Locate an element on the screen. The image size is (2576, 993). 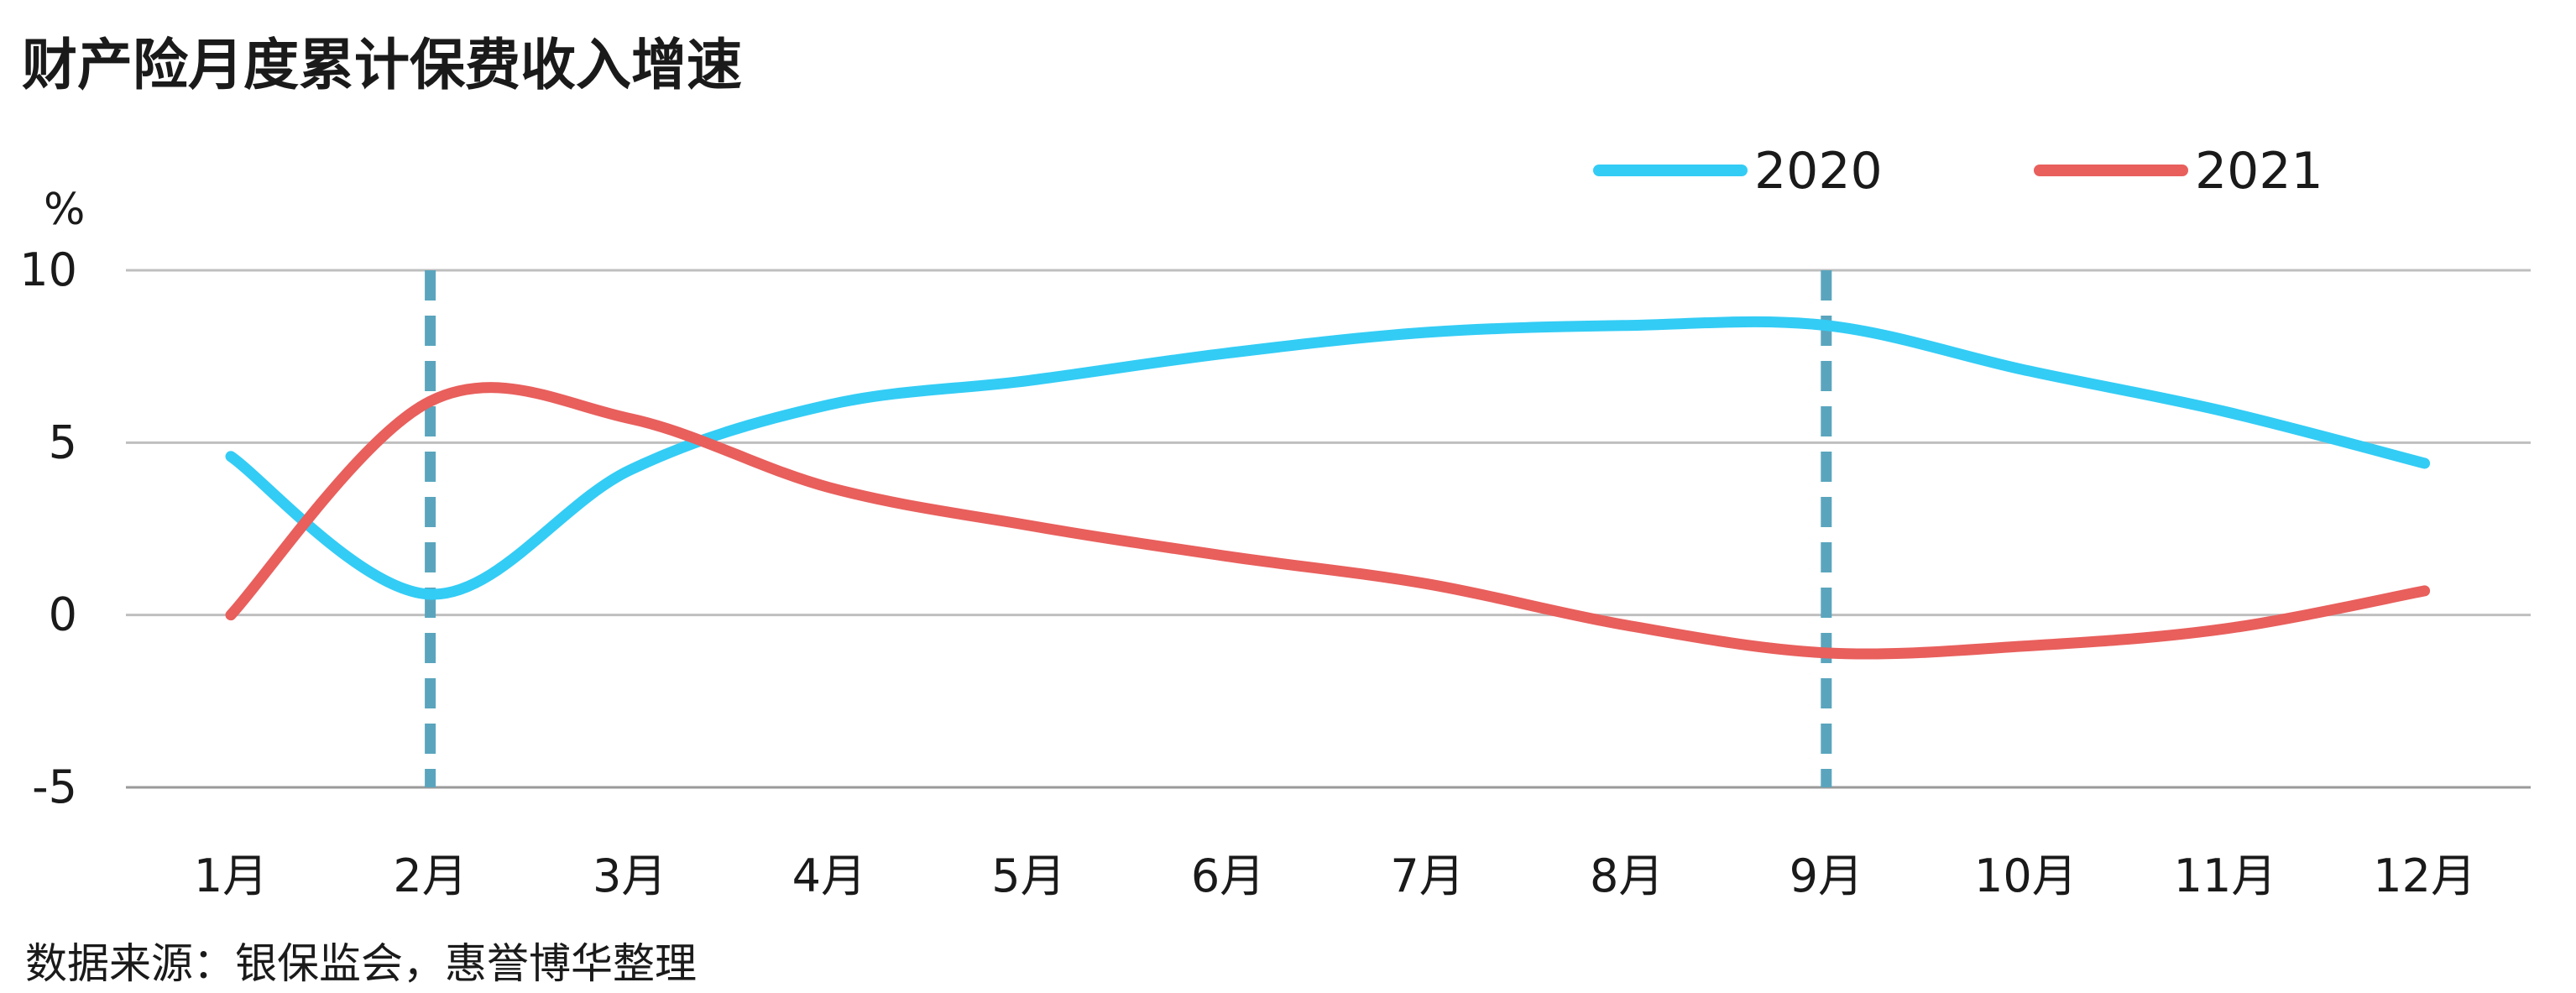
x-axis-ticks: 1月 2月 3月 4月 5月 6月 7月 8月 9月 10月 11月 12月 is located at coordinates (1335, 876).